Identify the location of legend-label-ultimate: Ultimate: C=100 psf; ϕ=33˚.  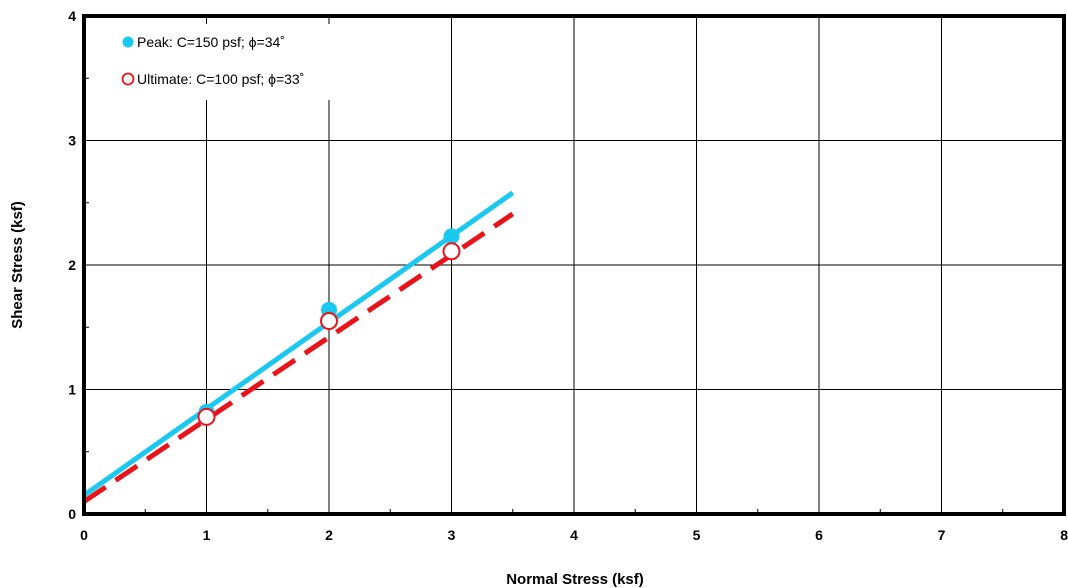
(220, 79).